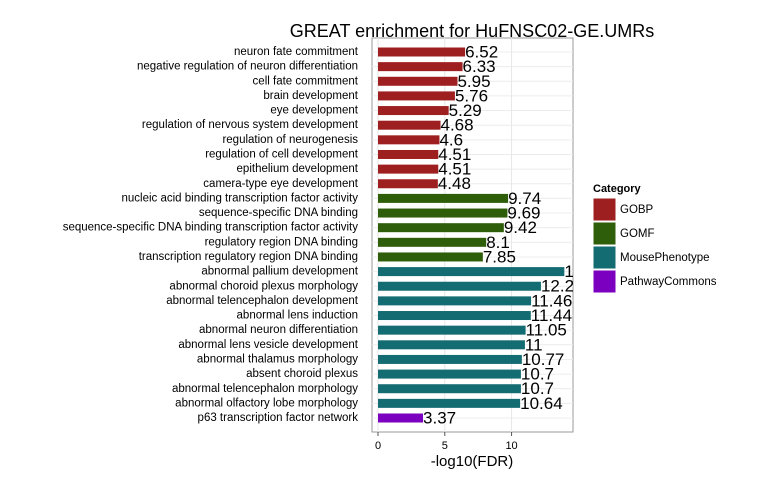 The height and width of the screenshot is (480, 768). I want to click on y-tick-label: p63 transcription factor network, so click(278, 418).